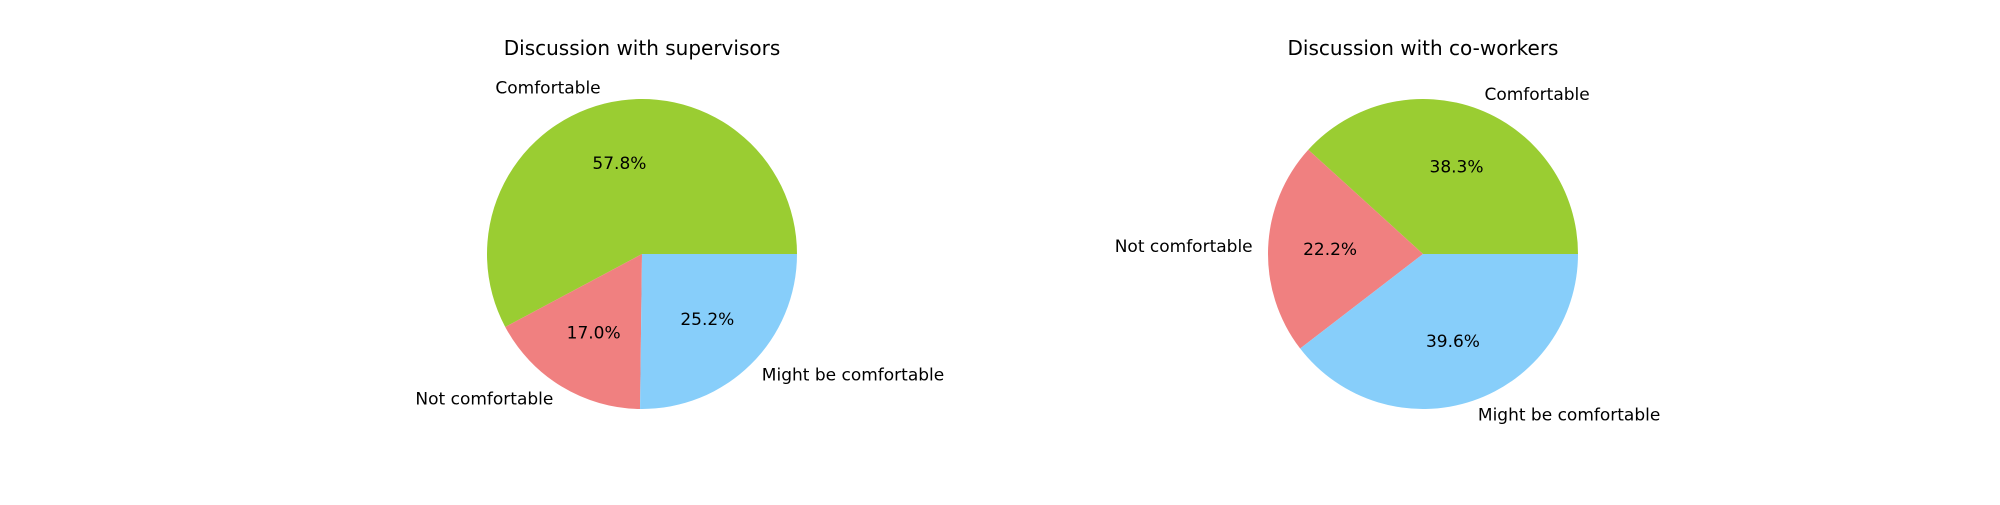 The width and height of the screenshot is (2000, 505). What do you see at coordinates (619, 164) in the screenshot?
I see `slice-percent-label: 57.8%` at bounding box center [619, 164].